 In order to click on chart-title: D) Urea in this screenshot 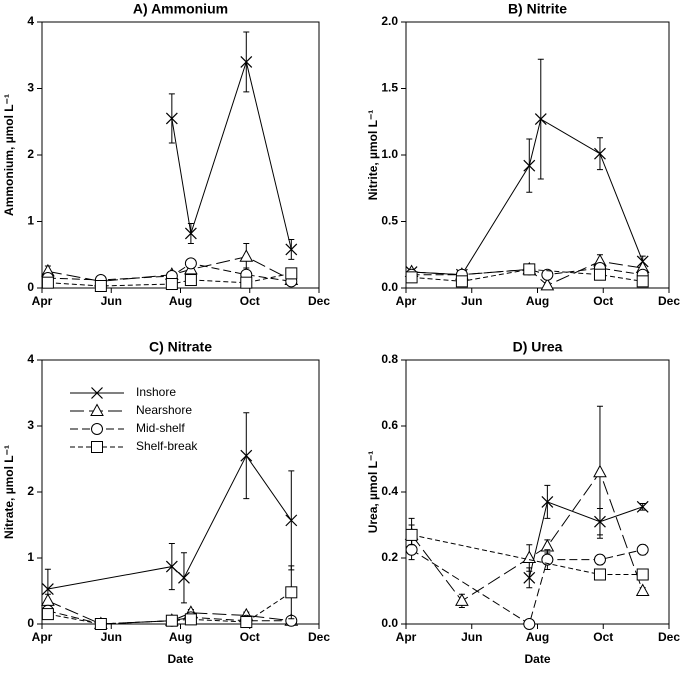, I will do `click(538, 347)`.